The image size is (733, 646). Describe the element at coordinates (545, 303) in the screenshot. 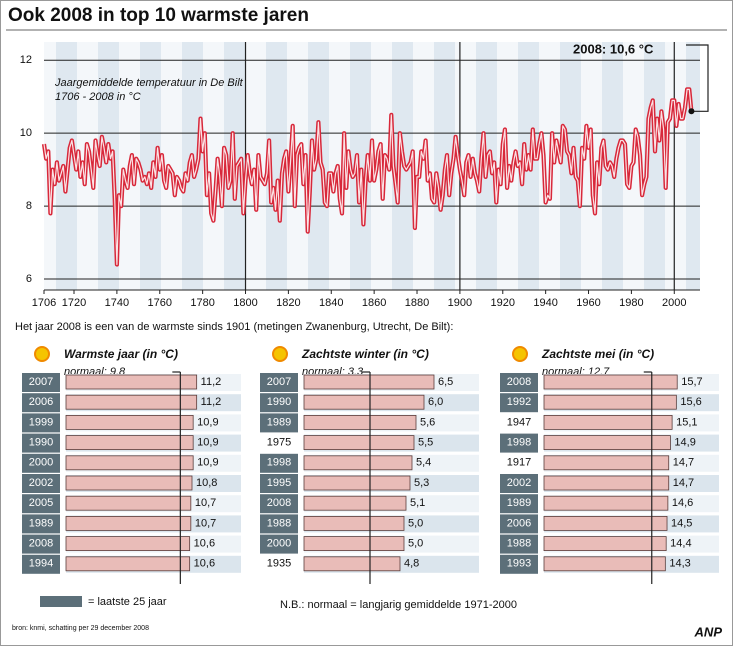

I see `x-tick-label: 1940` at that location.